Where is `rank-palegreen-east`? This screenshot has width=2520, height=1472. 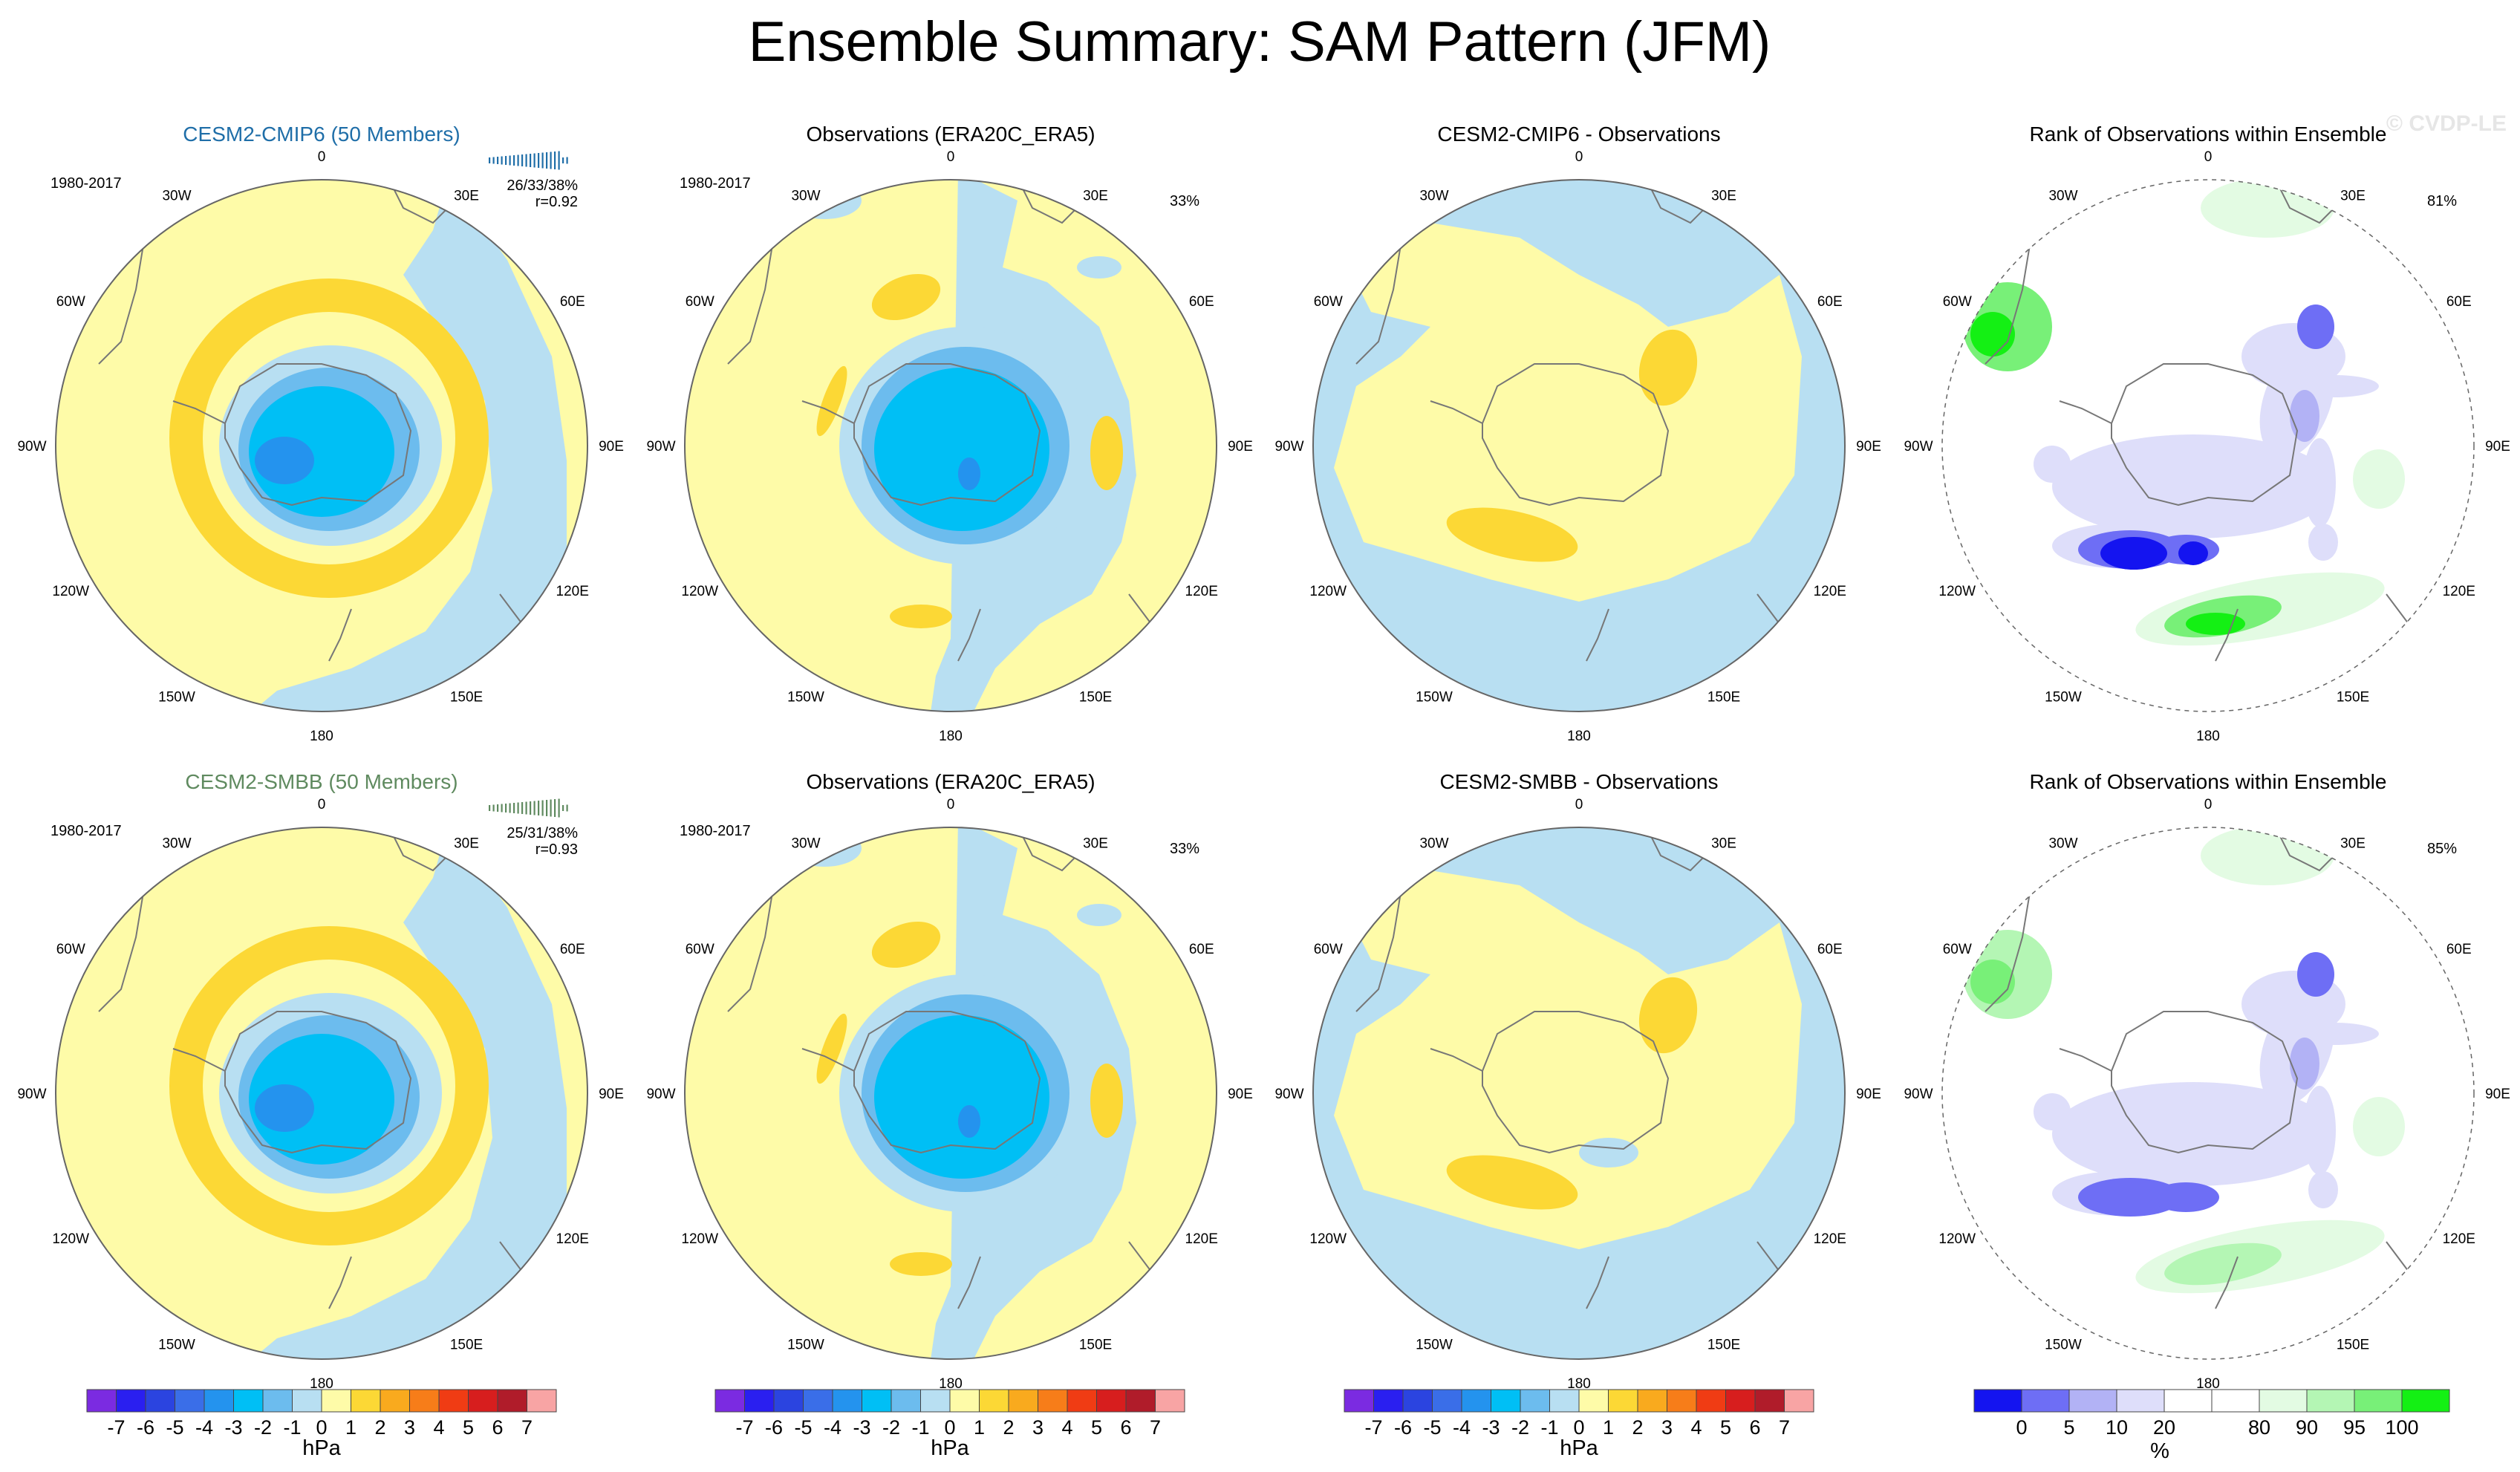
rank-palegreen-east is located at coordinates (2379, 1127).